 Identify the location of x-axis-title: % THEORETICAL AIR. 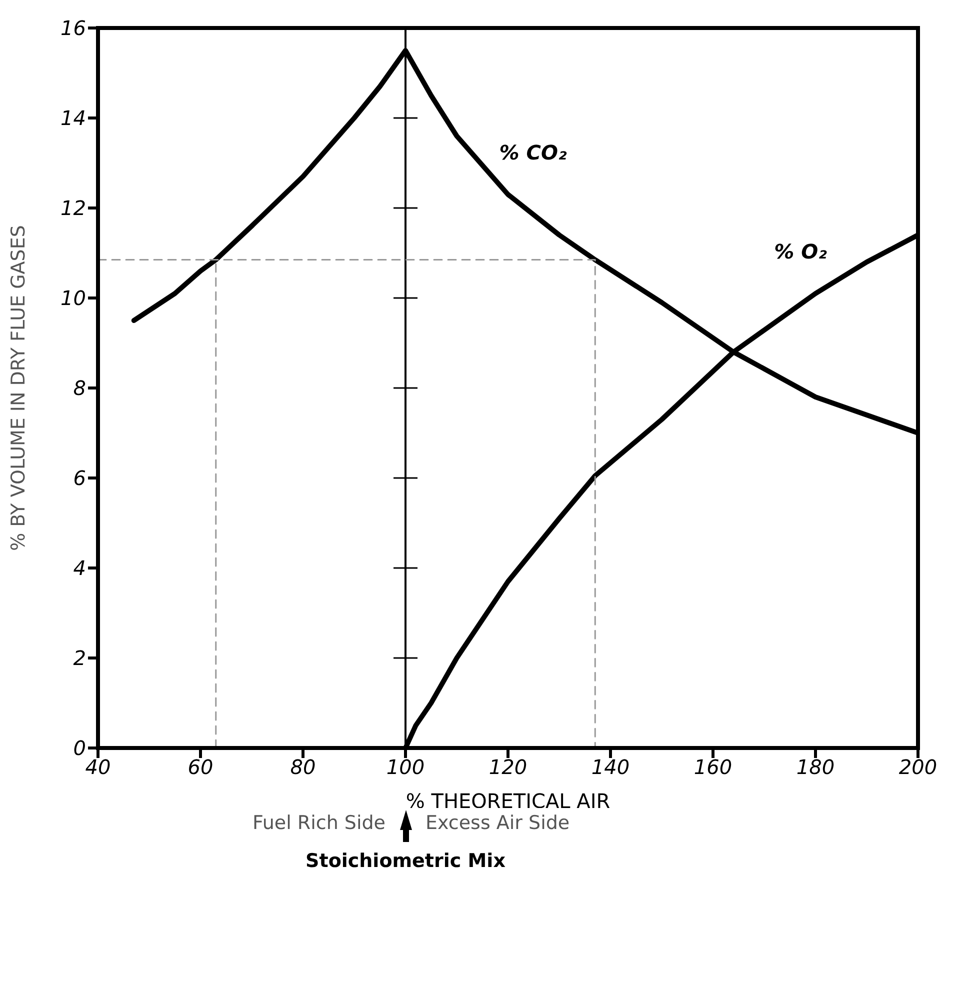
(508, 801).